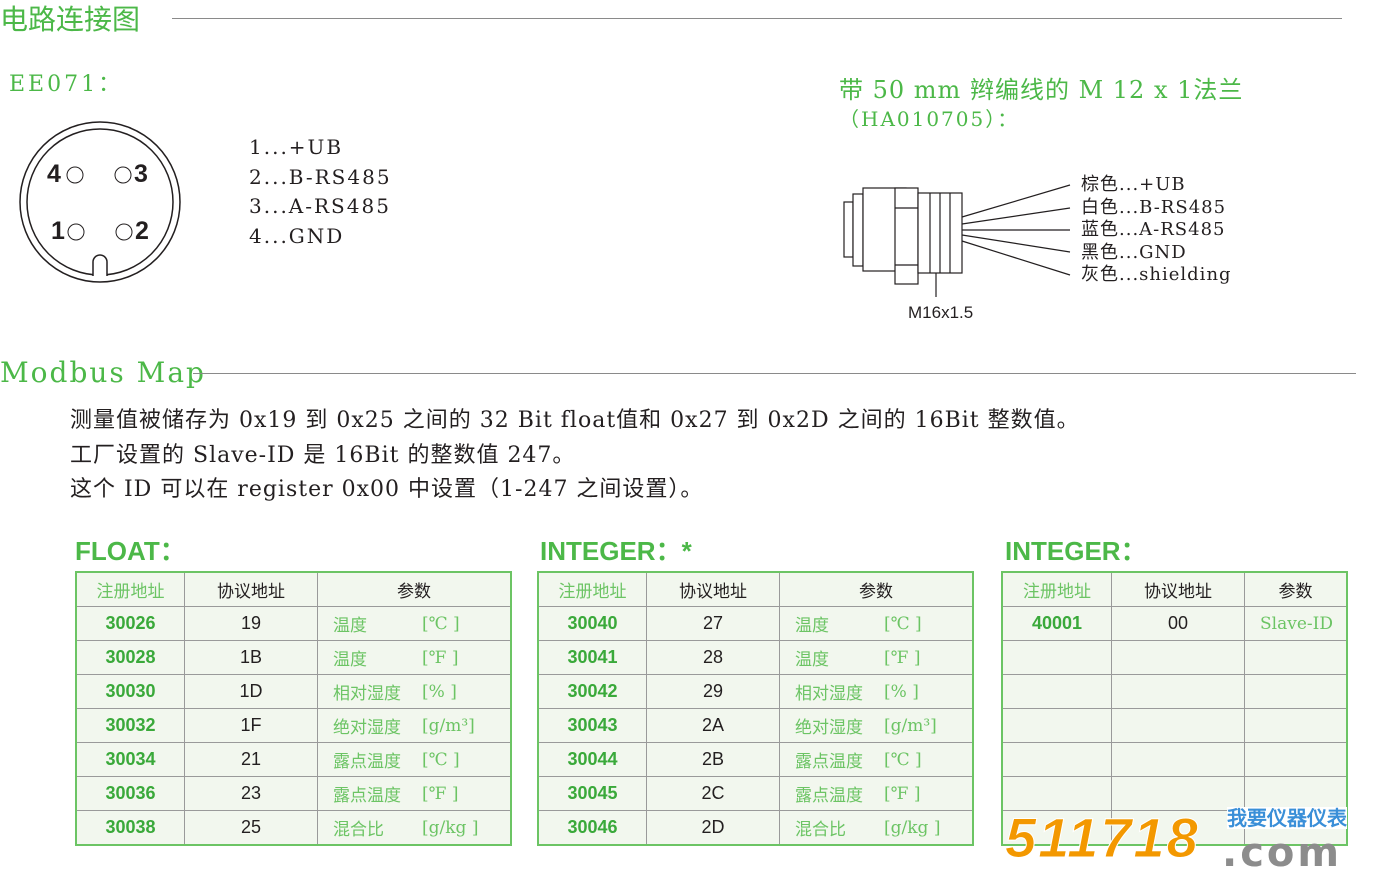 The height and width of the screenshot is (887, 1374). What do you see at coordinates (1056, 623) in the screenshot?
I see `register-address: 40001` at bounding box center [1056, 623].